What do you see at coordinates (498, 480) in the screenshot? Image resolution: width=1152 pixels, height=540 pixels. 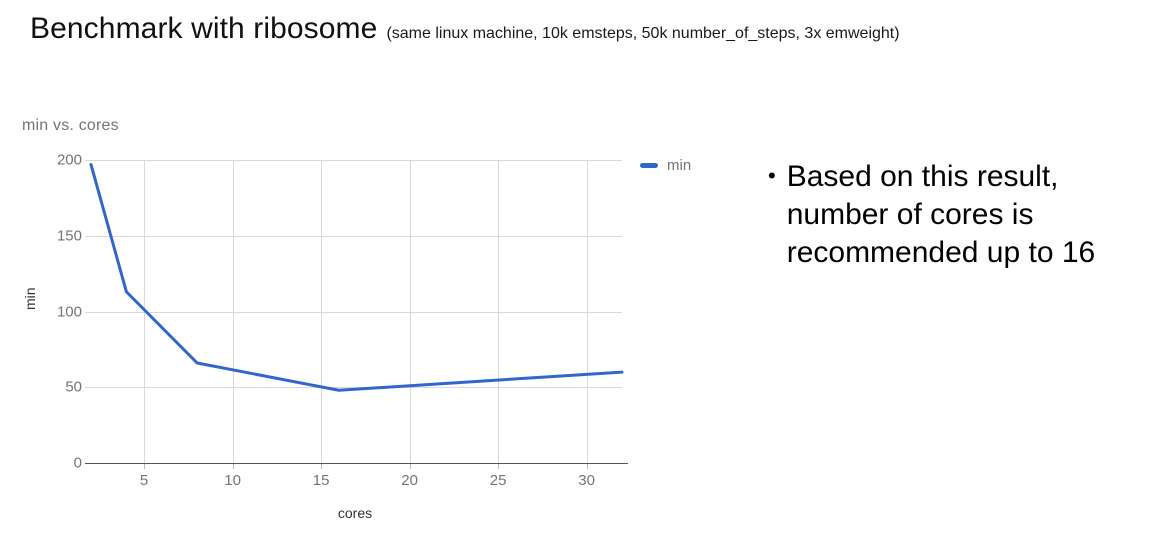 I see `x-tick-label: 25` at bounding box center [498, 480].